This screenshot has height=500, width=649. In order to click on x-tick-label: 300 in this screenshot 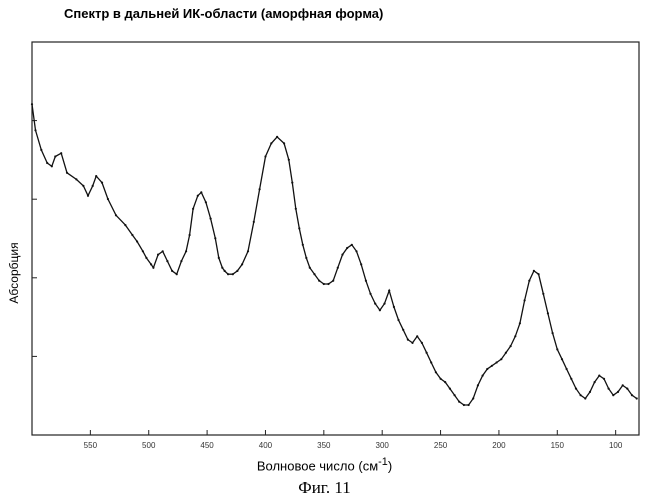, I will do `click(383, 445)`.